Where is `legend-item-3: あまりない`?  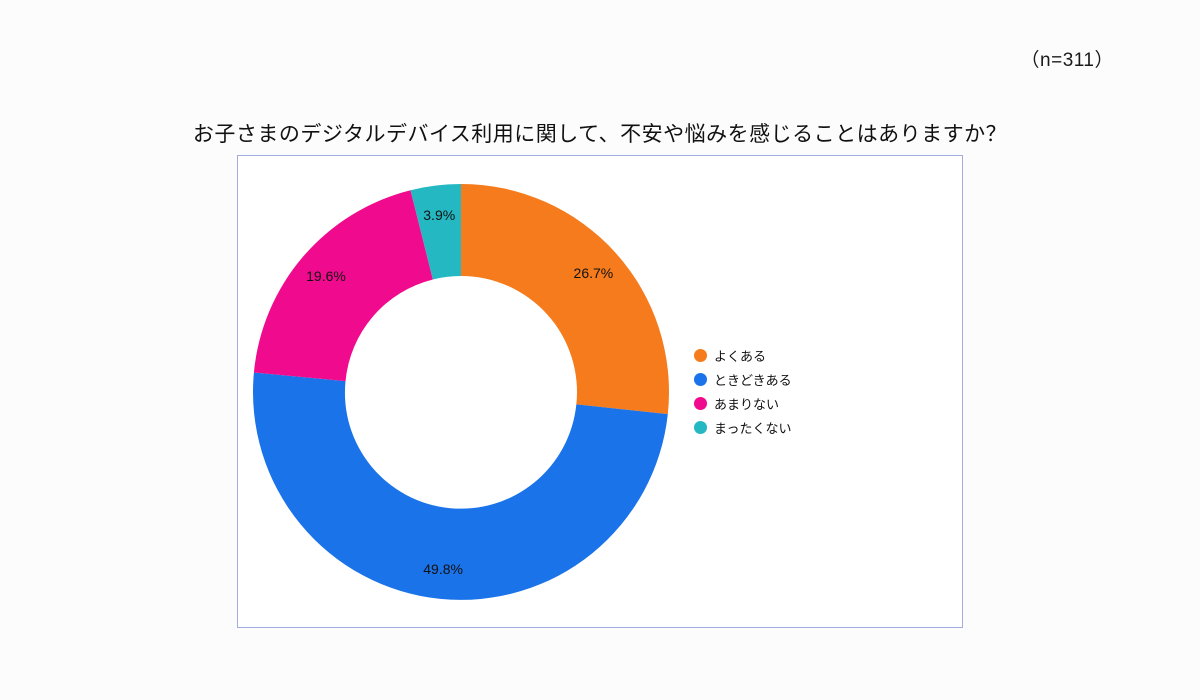
legend-item-3: あまりない is located at coordinates (743, 403).